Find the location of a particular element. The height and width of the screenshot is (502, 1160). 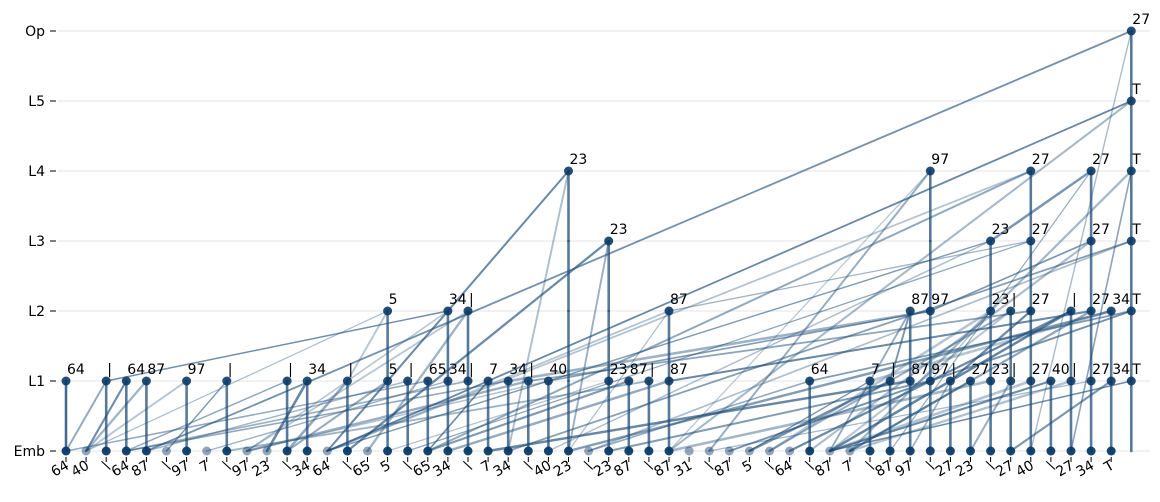

node-L5 is located at coordinates (1131, 101).